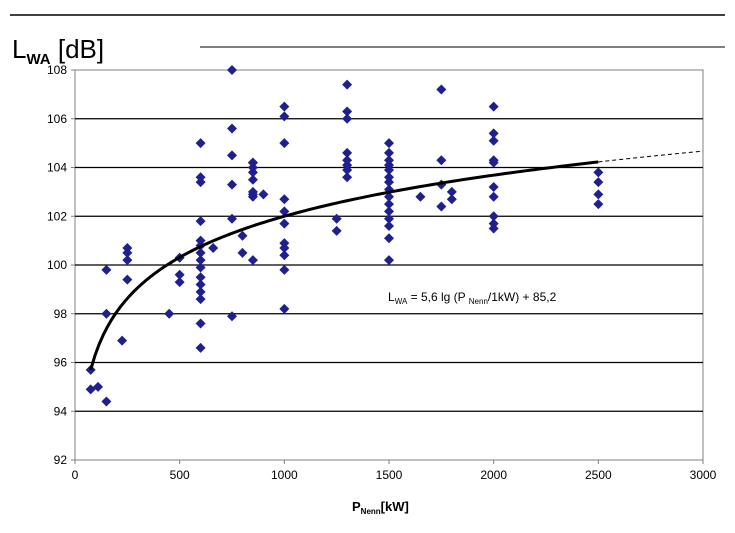 This screenshot has height=533, width=735. I want to click on y-tick-label: 108, so click(57, 70).